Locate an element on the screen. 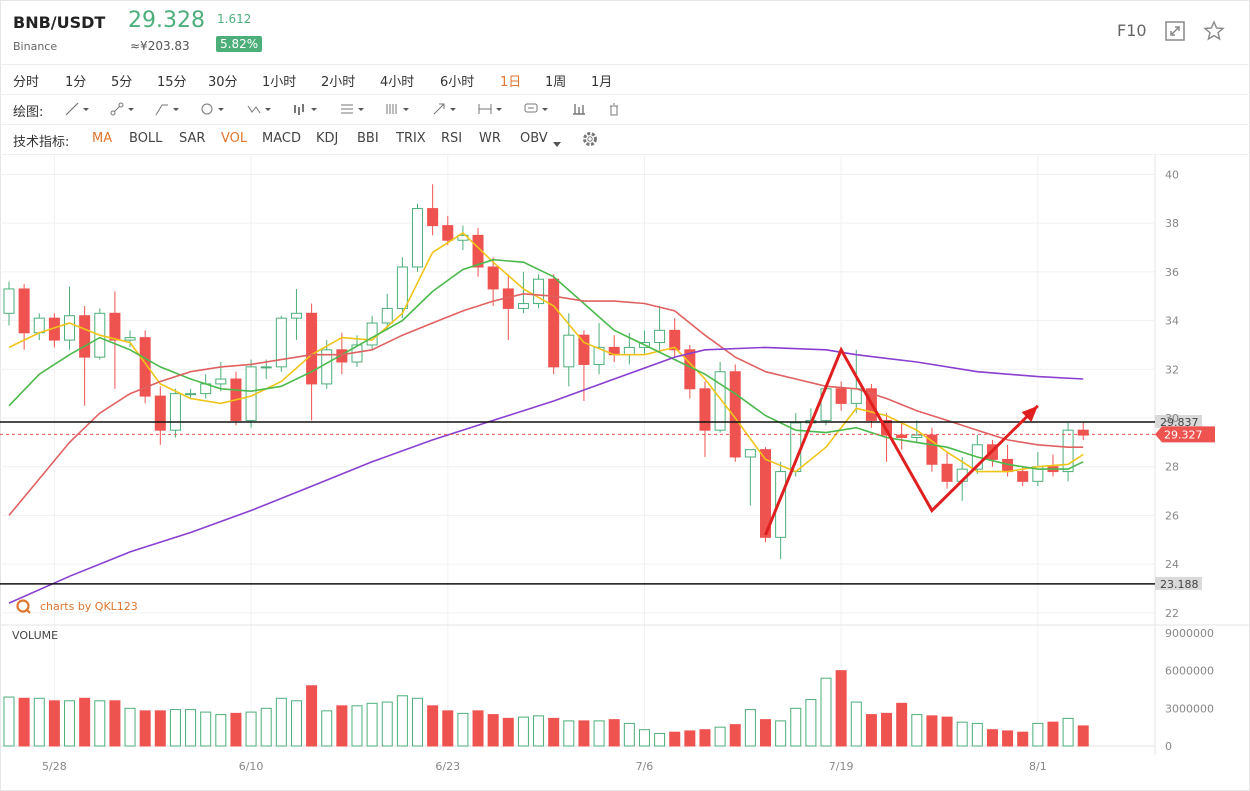 The width and height of the screenshot is (1250, 791). volume-tick-label: 0 is located at coordinates (1168, 746).